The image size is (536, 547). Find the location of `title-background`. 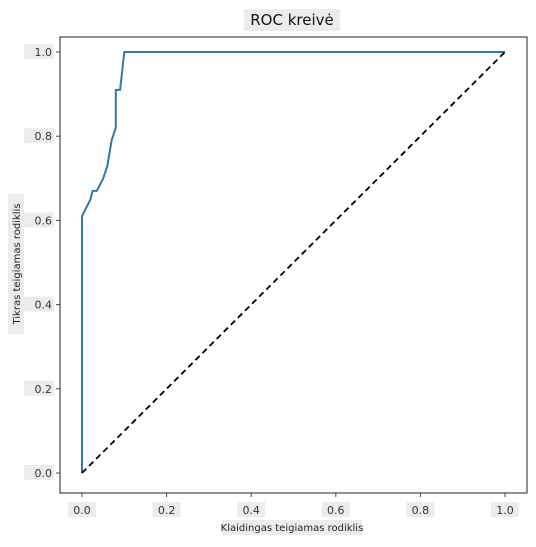

title-background is located at coordinates (292, 20).